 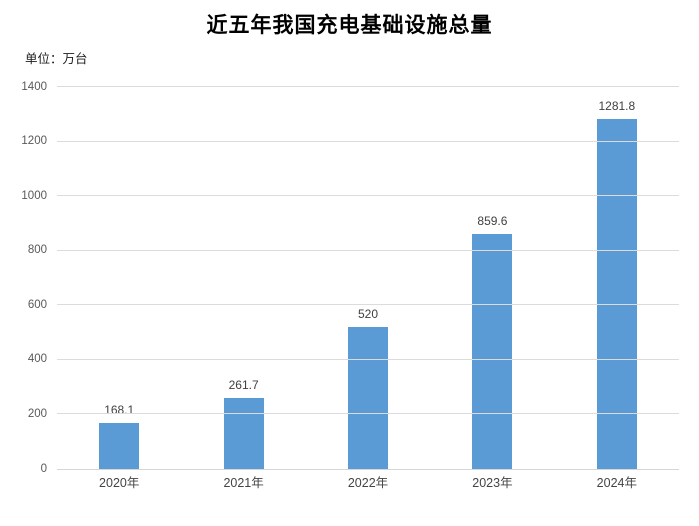 I want to click on bar-value-label: 261.7, so click(x=243, y=384).